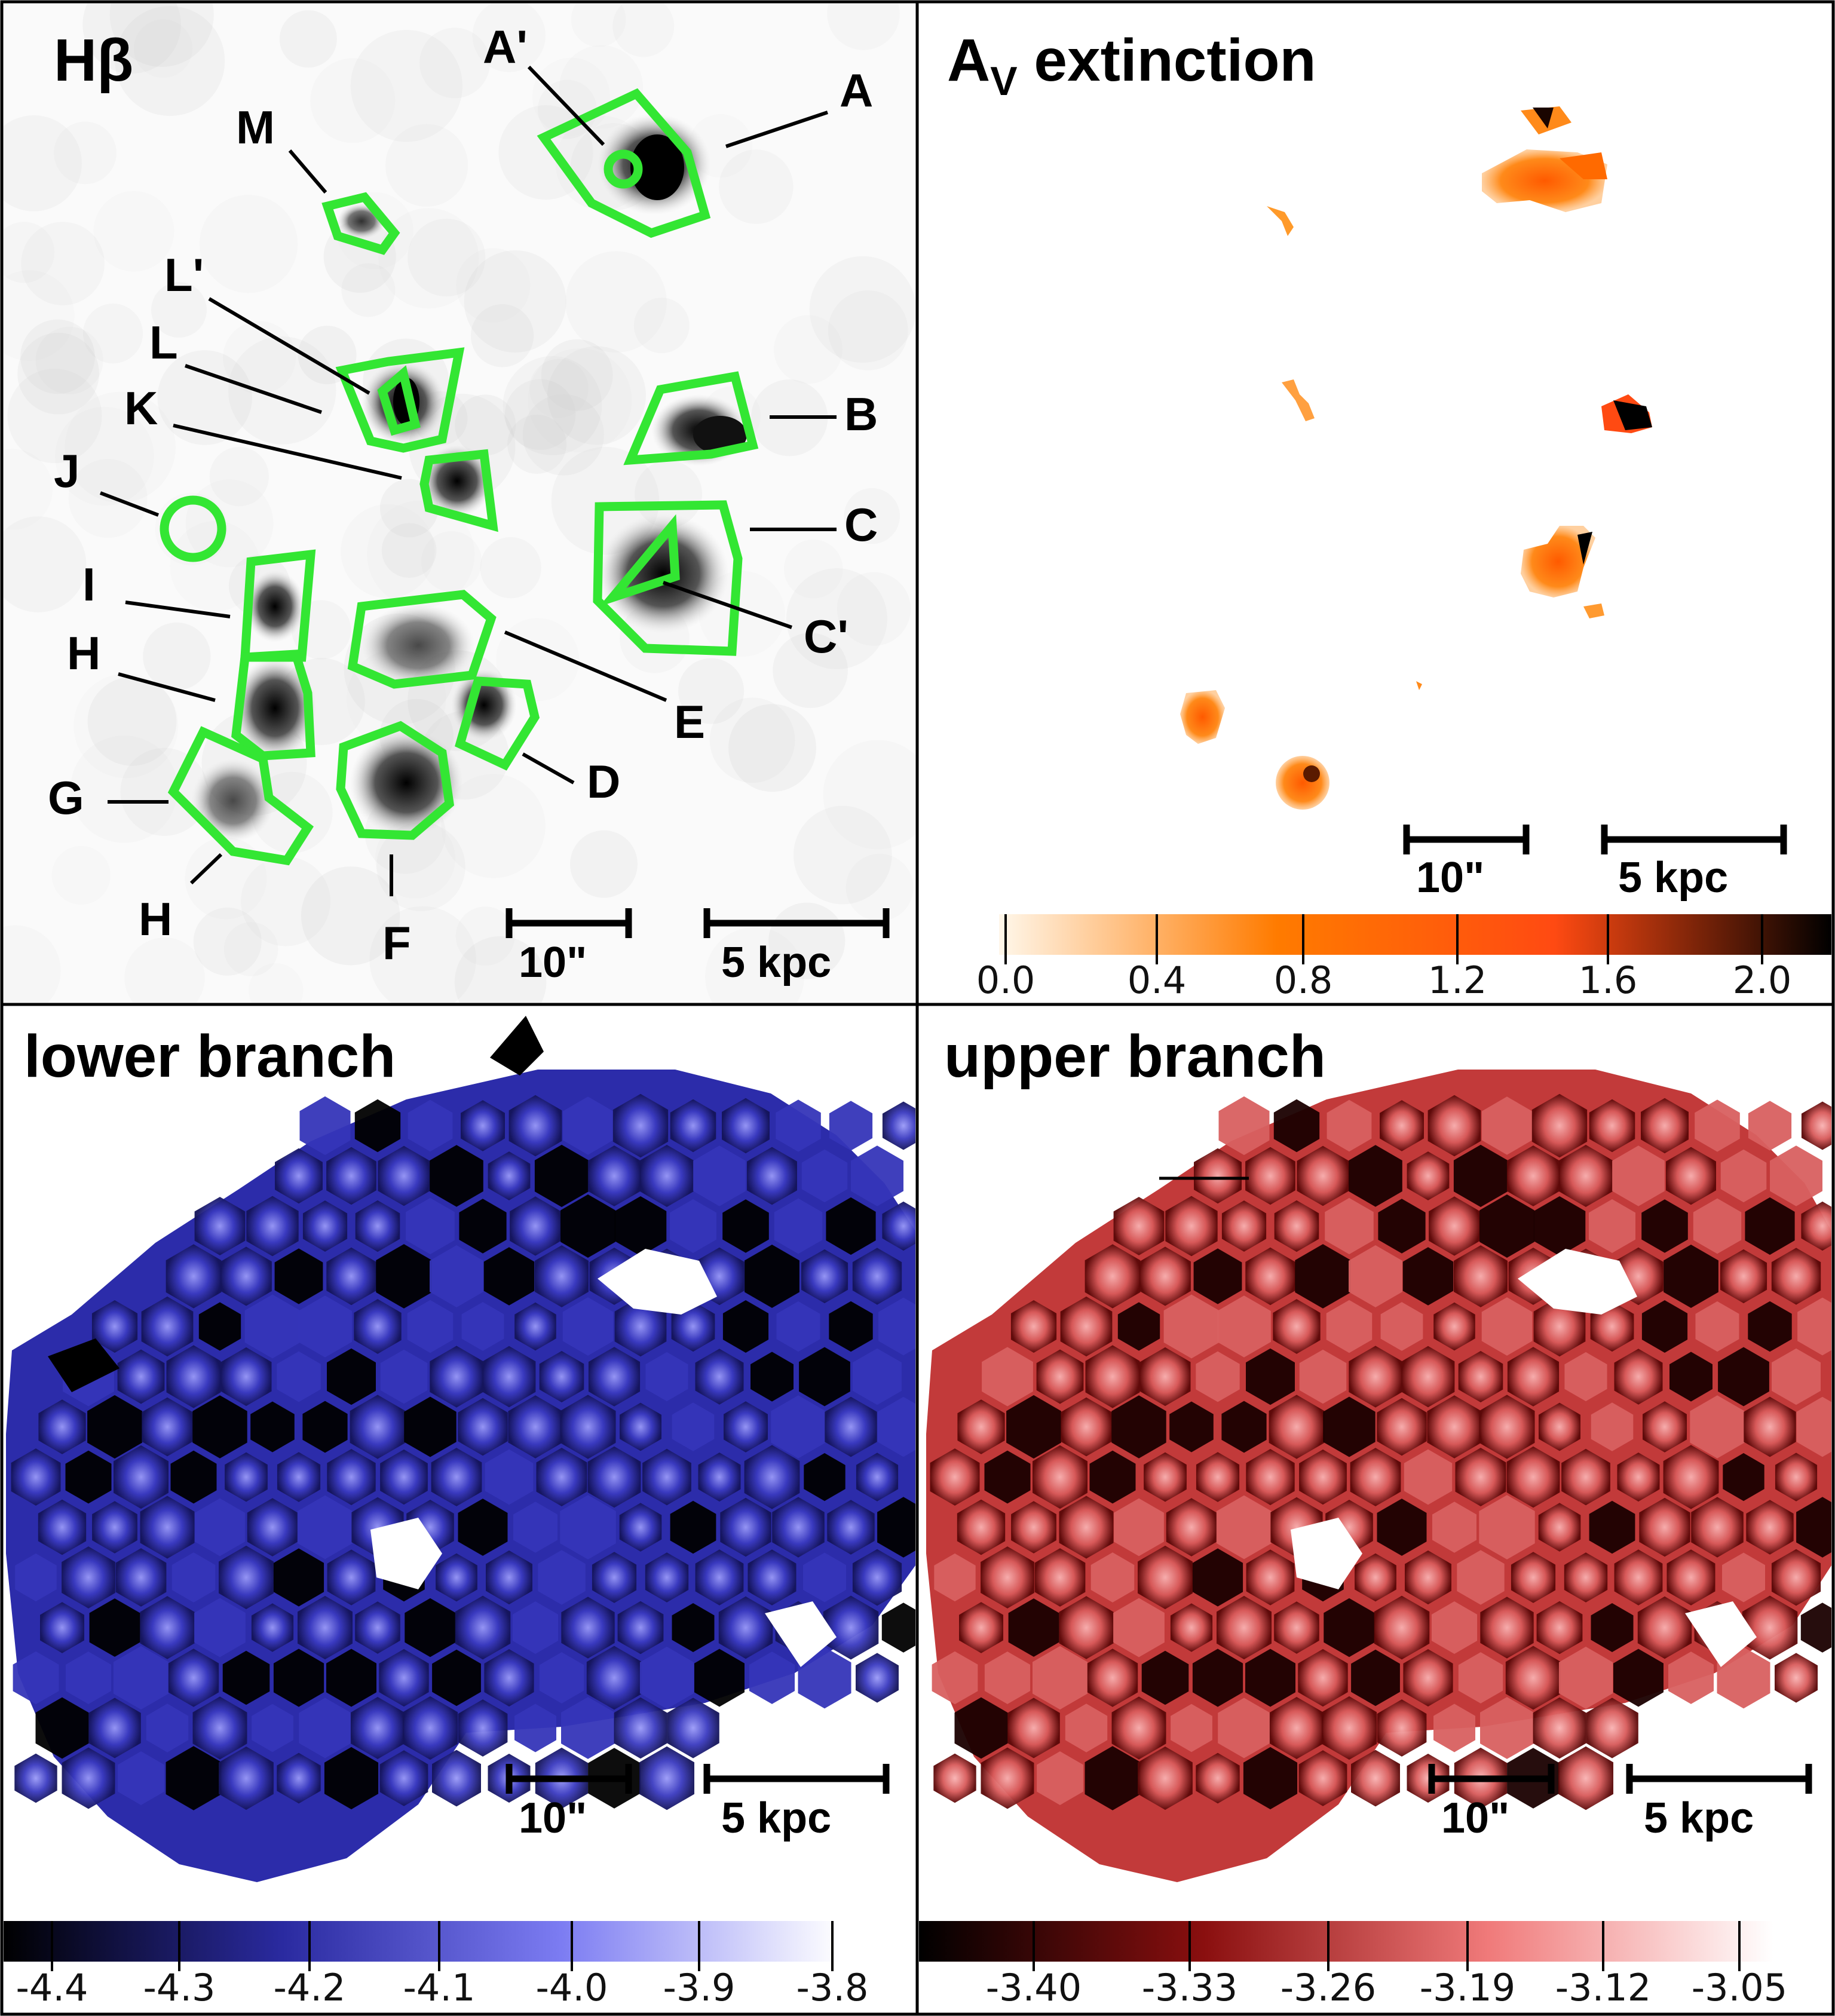  I want to click on av-tick-label: 1.2, so click(1457, 980).